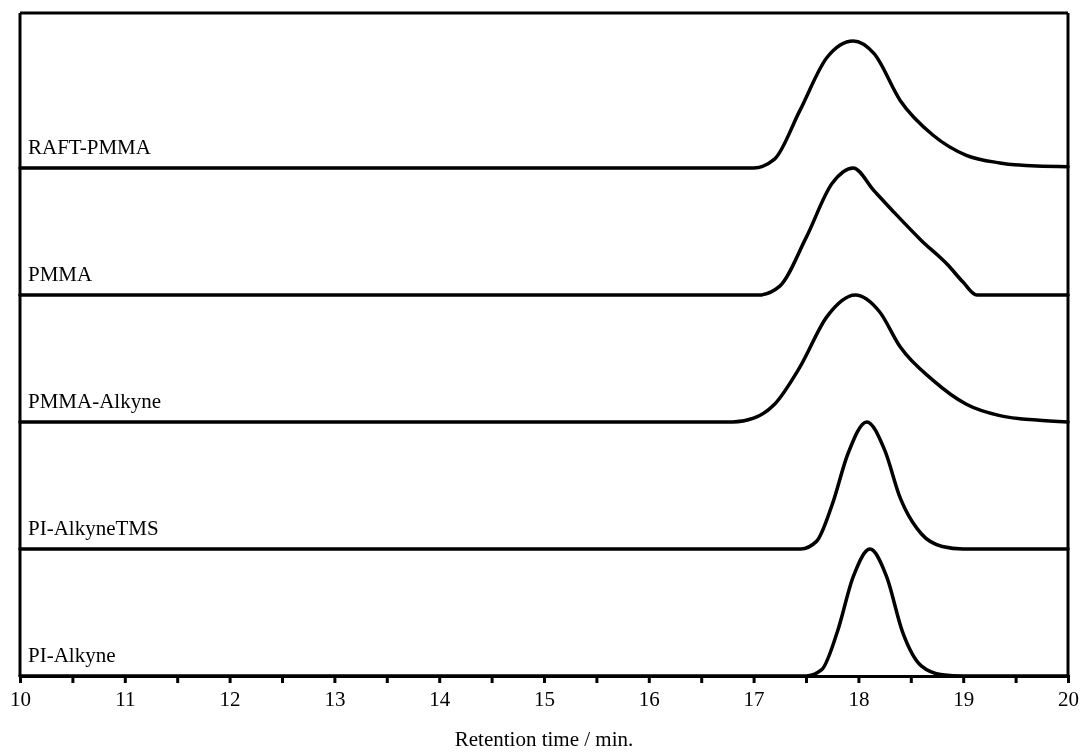 This screenshot has height=755, width=1083. Describe the element at coordinates (230, 698) in the screenshot. I see `x-tick-label: 12` at that location.